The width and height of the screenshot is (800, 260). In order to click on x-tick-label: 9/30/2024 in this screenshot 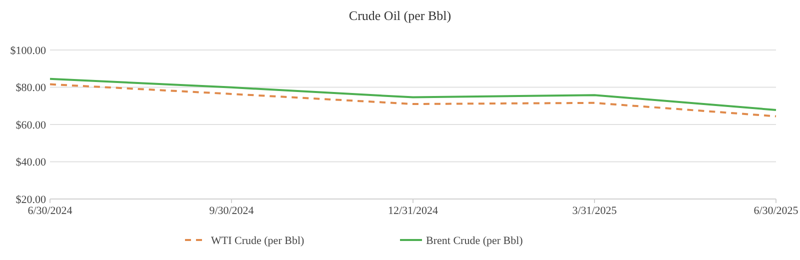, I will do `click(231, 211)`.